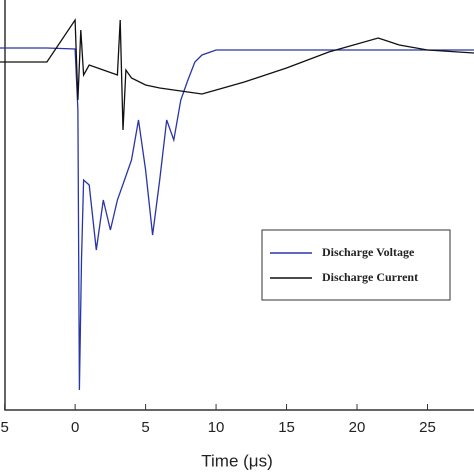  I want to click on x-tick-label: 10, so click(216, 427).